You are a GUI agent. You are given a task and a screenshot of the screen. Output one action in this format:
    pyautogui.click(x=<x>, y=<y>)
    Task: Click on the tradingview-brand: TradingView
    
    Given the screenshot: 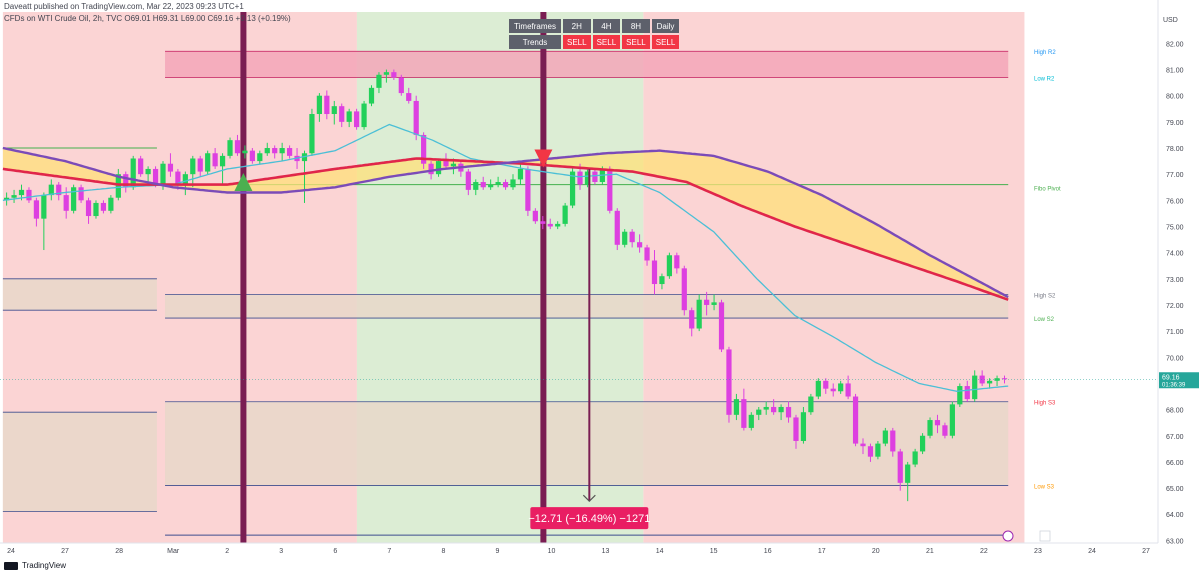 What is the action you would take?
    pyautogui.click(x=35, y=565)
    